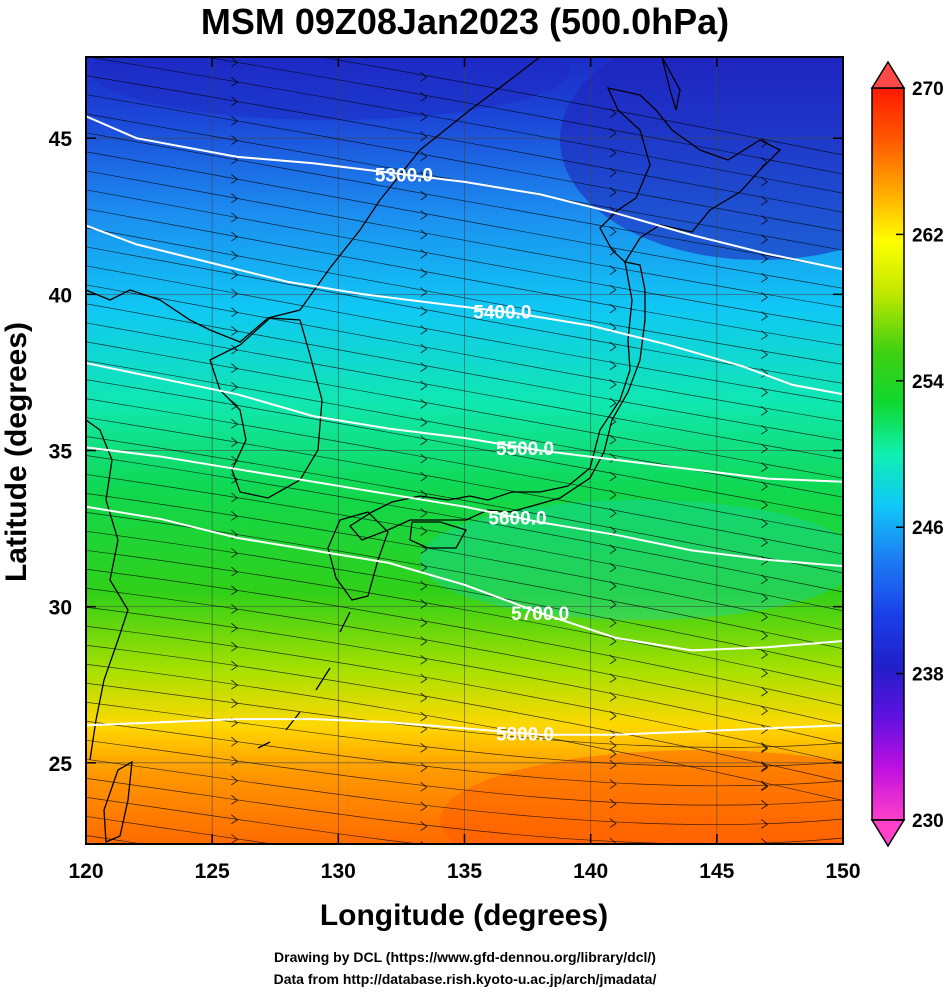 The image size is (950, 993). I want to click on coast-sakhalin, so click(671, 84).